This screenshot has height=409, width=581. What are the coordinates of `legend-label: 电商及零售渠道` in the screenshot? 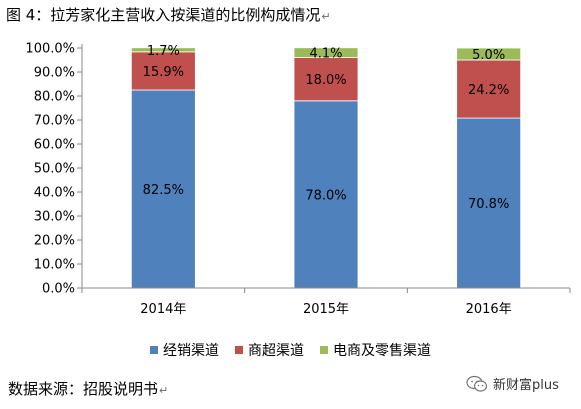 It's located at (382, 351).